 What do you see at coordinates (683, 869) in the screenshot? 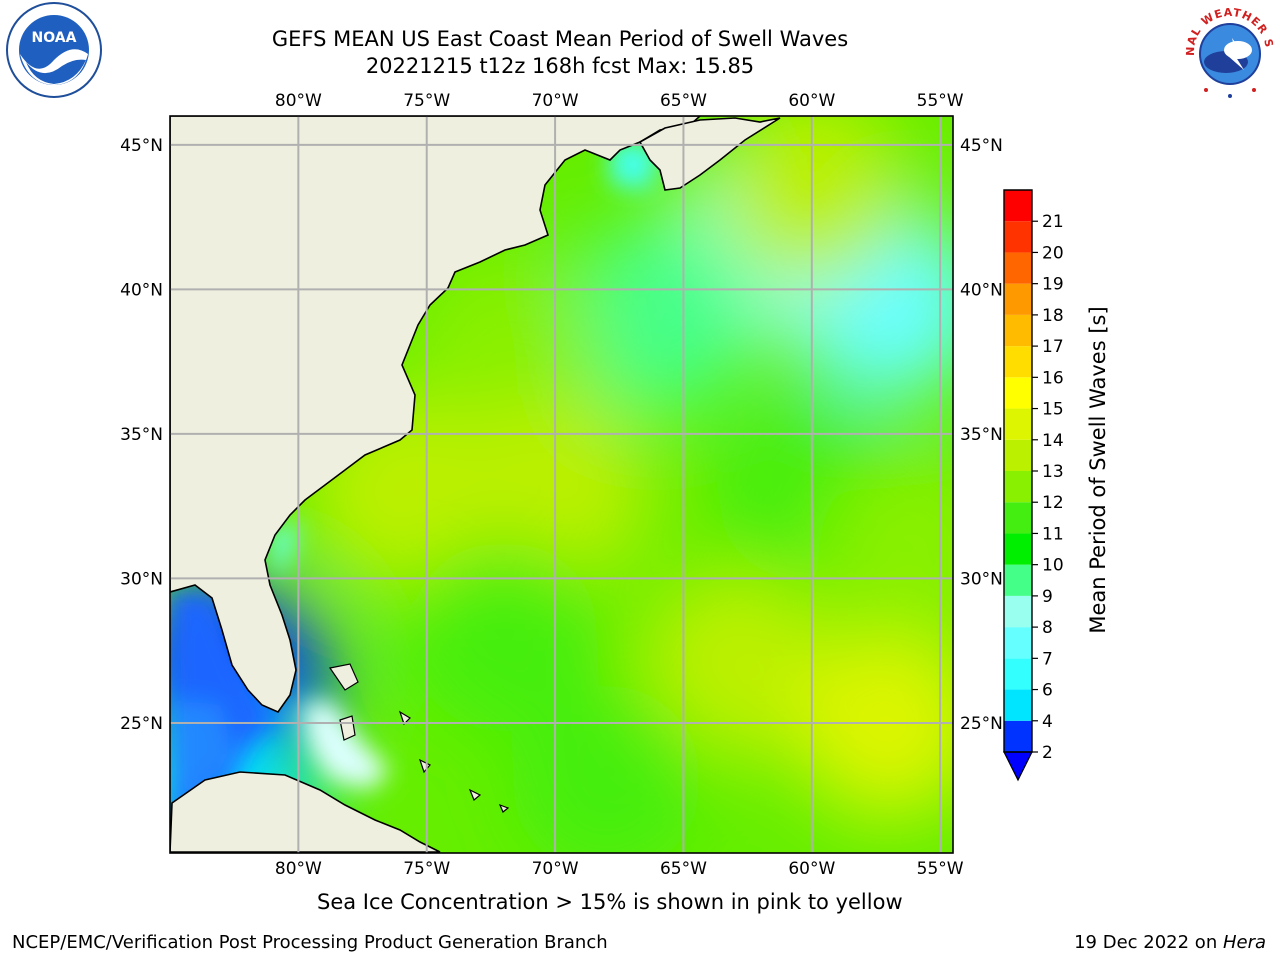
I see `lon-label-bottom: 65°W` at bounding box center [683, 869].